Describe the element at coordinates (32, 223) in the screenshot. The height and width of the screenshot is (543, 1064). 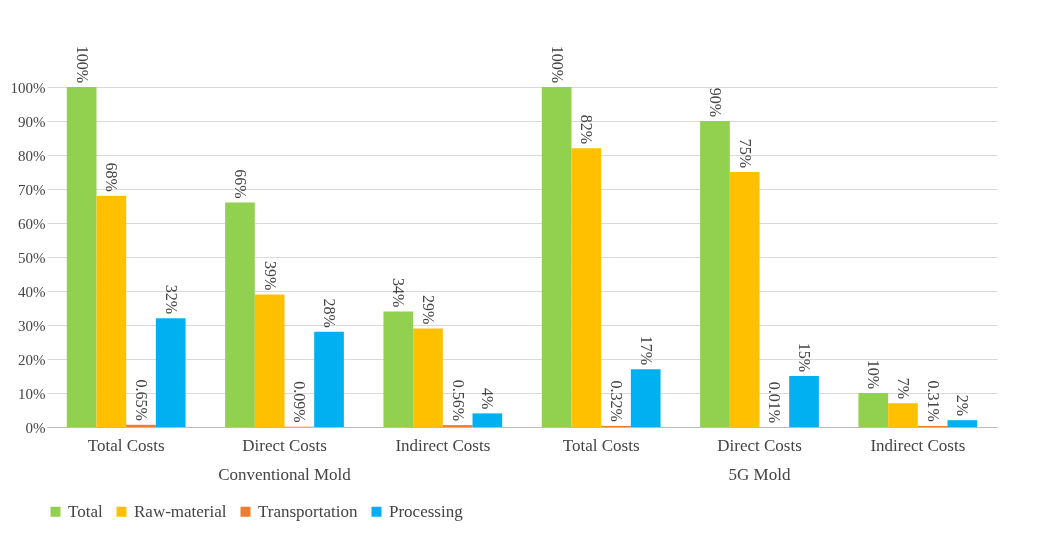
I see `y-tick-label: 60%` at that location.